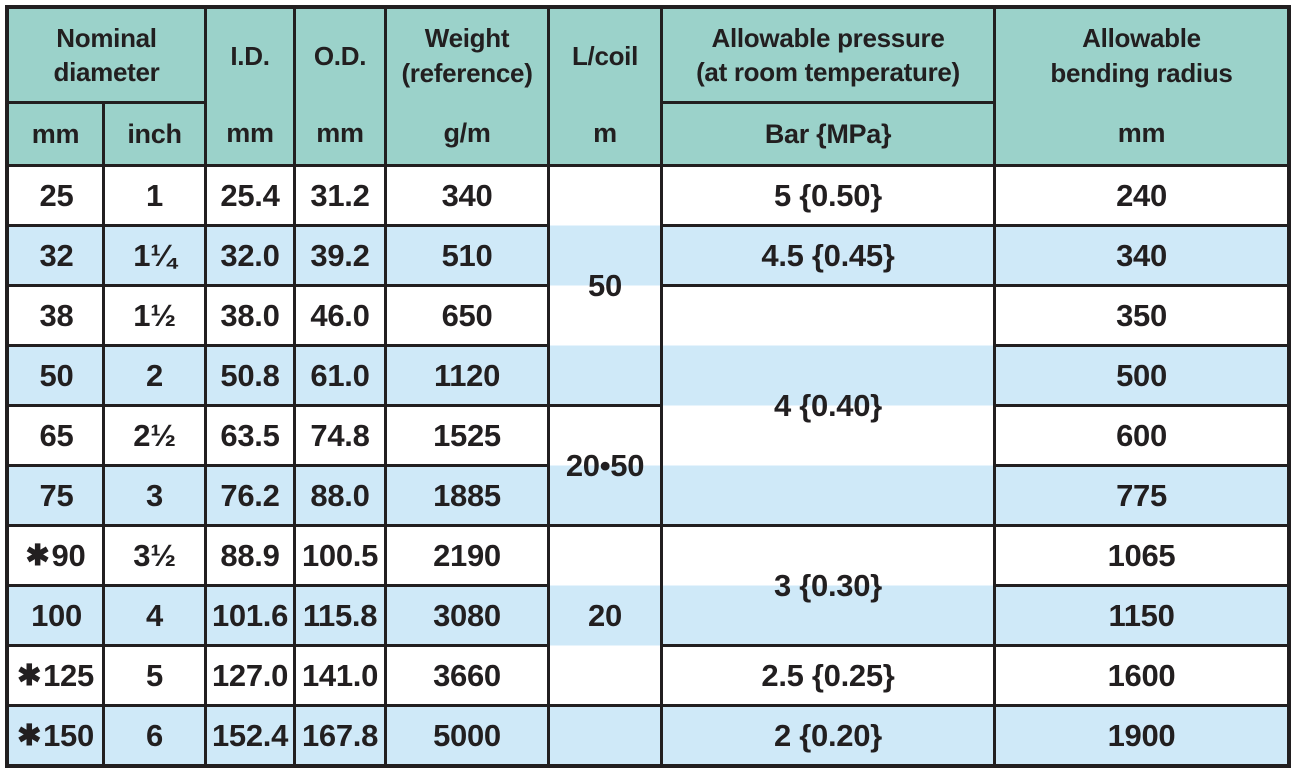  I want to click on mm-value: 65, so click(56, 435).